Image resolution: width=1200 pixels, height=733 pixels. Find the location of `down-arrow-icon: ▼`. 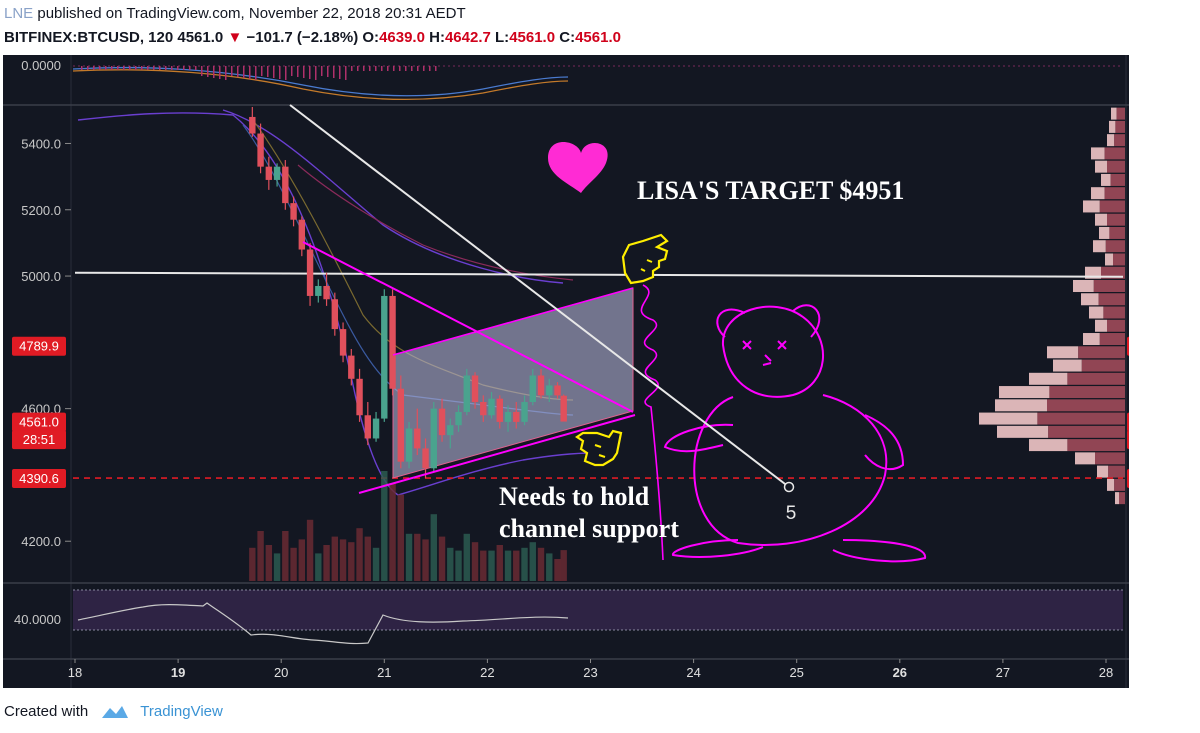

down-arrow-icon: ▼ is located at coordinates (235, 37).